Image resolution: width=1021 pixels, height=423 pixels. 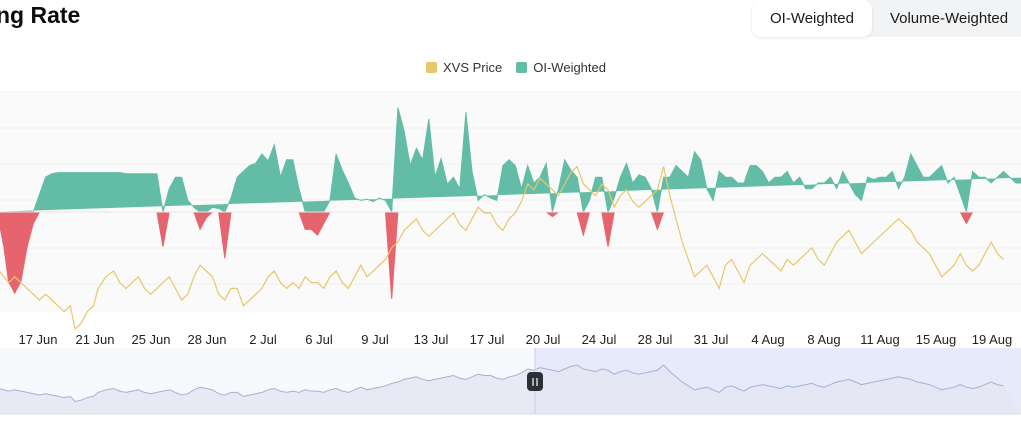 I want to click on x-tick-label: 20 Jul, so click(x=543, y=339).